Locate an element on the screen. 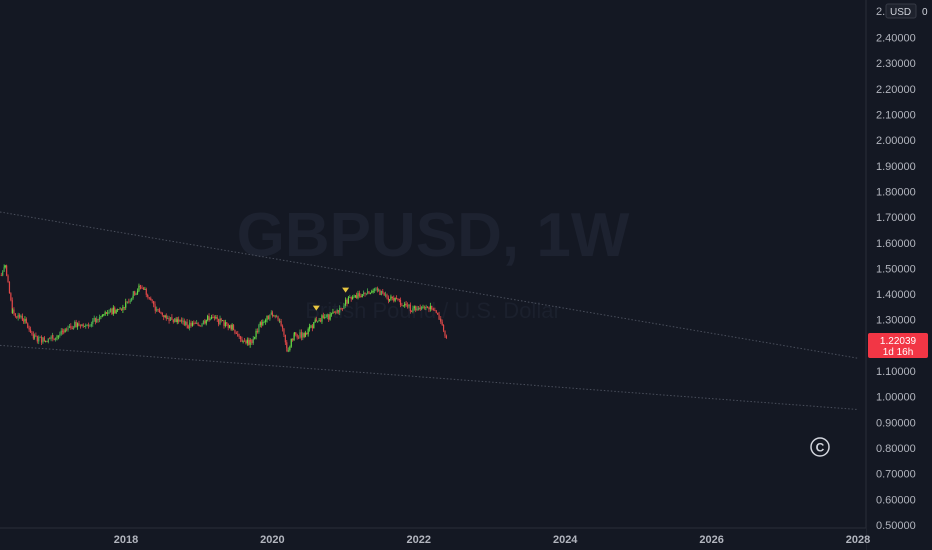 This screenshot has height=550, width=932. y-tick-label: 0.50000 is located at coordinates (896, 526).